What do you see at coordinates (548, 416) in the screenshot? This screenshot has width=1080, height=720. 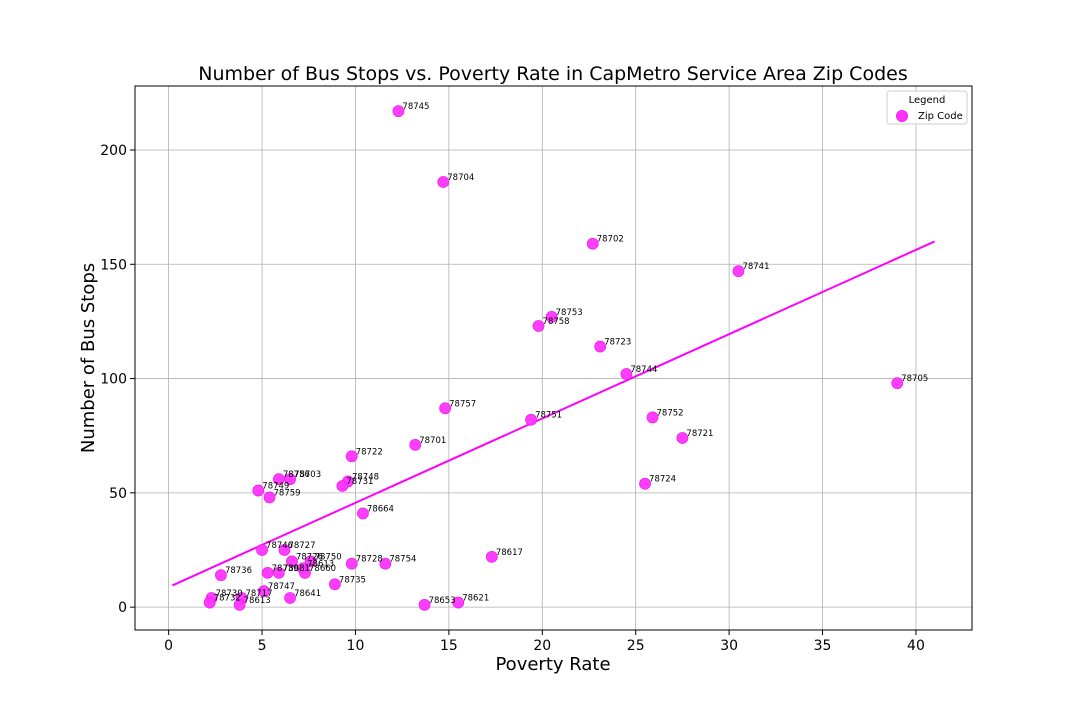 I see `point-label-78751: 78751` at bounding box center [548, 416].